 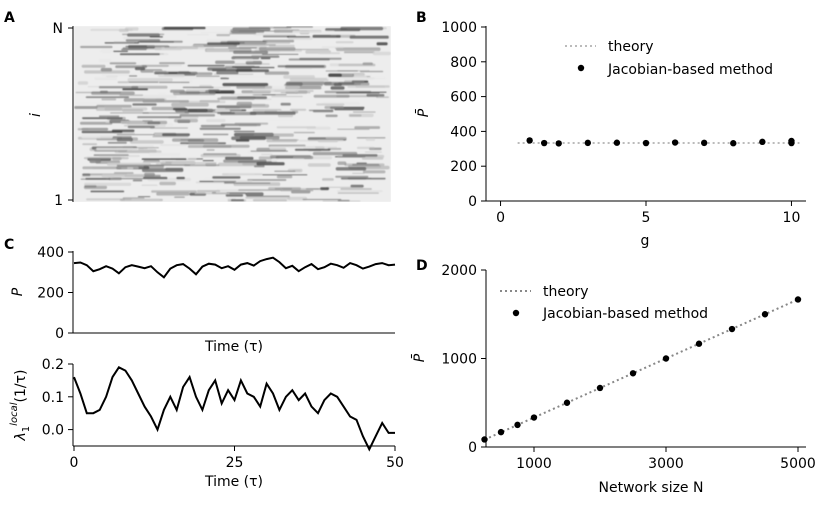 I want to click on panel-a-tick-label-1: 1, so click(x=58, y=201).